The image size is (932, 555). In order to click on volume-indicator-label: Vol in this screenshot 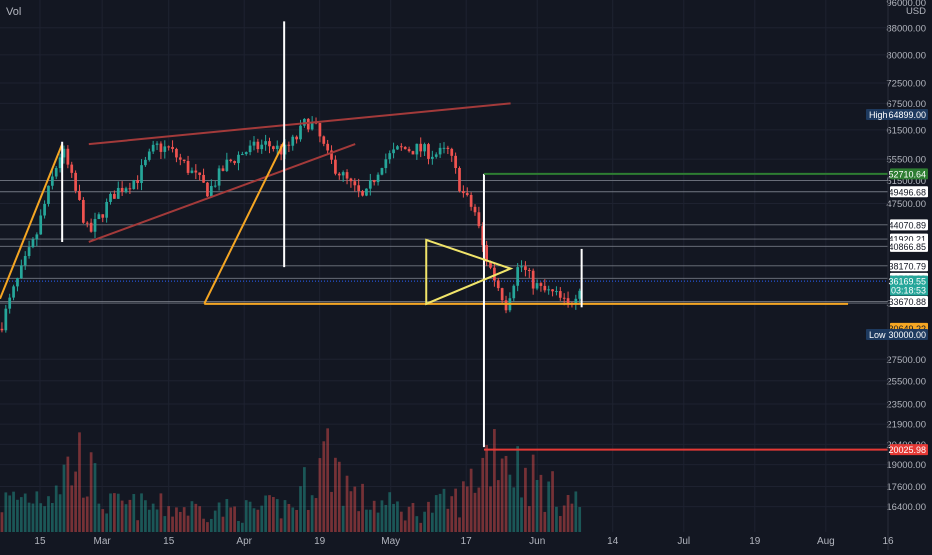, I will do `click(14, 12)`.